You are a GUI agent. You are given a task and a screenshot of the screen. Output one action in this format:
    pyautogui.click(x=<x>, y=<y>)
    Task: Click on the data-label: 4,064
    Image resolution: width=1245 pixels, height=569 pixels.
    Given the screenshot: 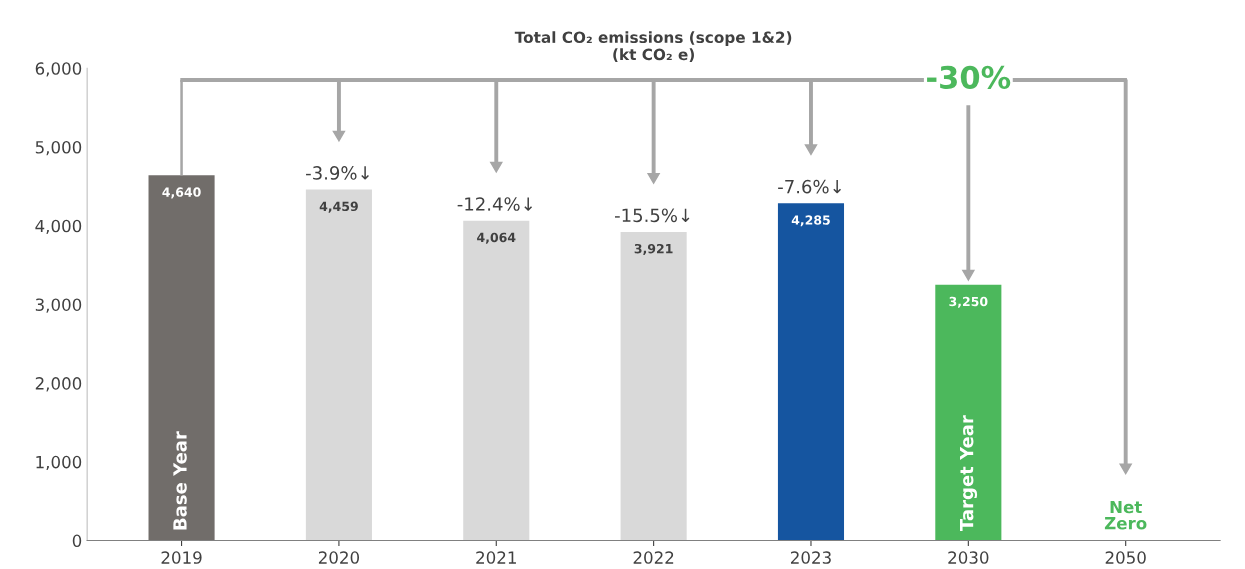 What is the action you would take?
    pyautogui.click(x=496, y=238)
    